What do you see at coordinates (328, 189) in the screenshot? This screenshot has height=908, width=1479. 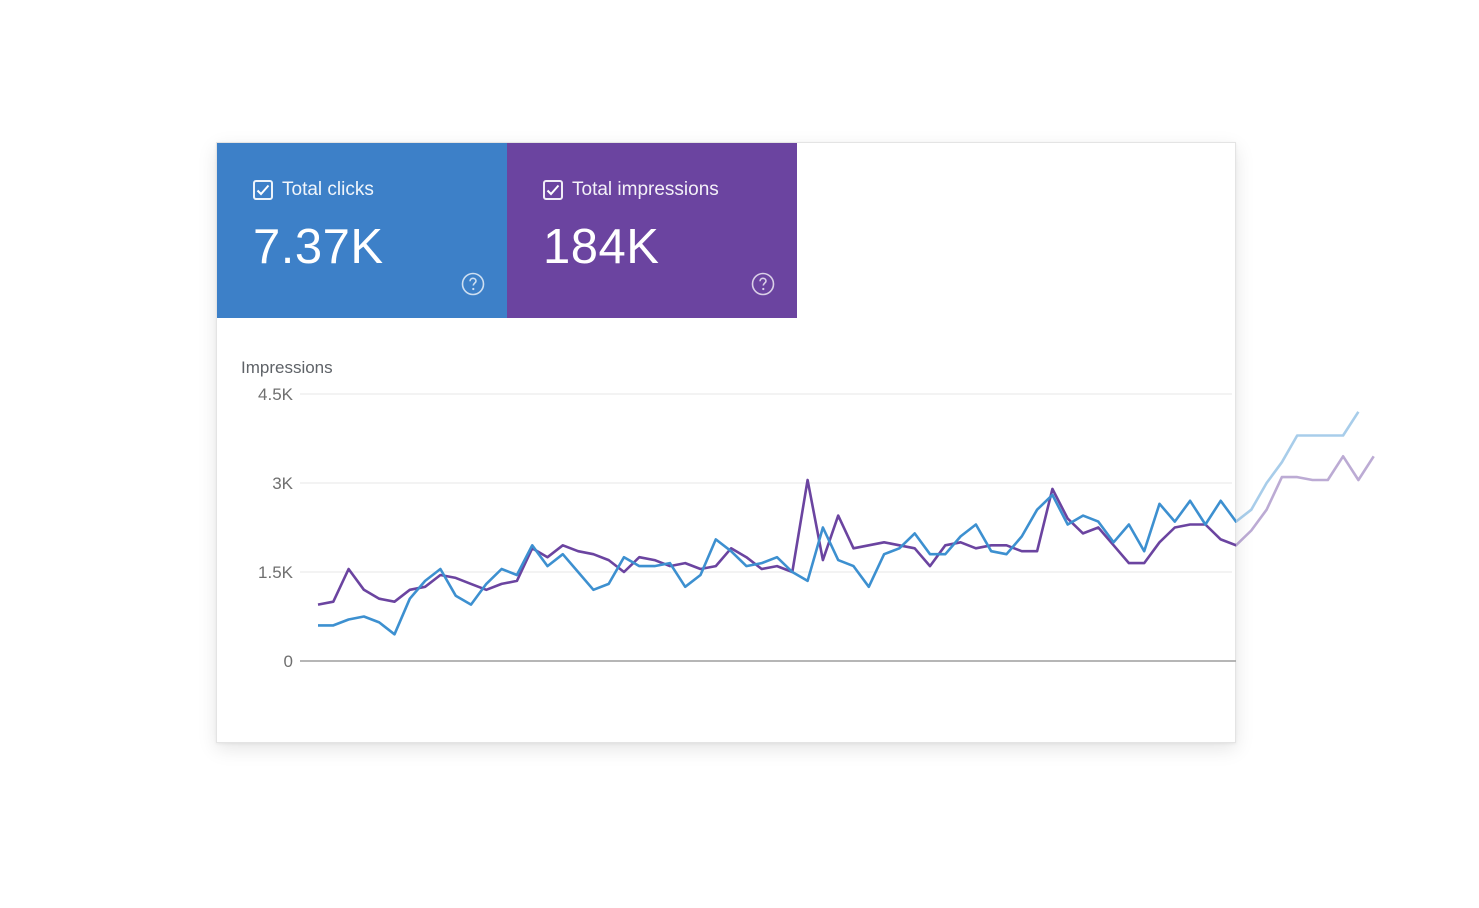 I see `total-clicks-label: Total clicks` at bounding box center [328, 189].